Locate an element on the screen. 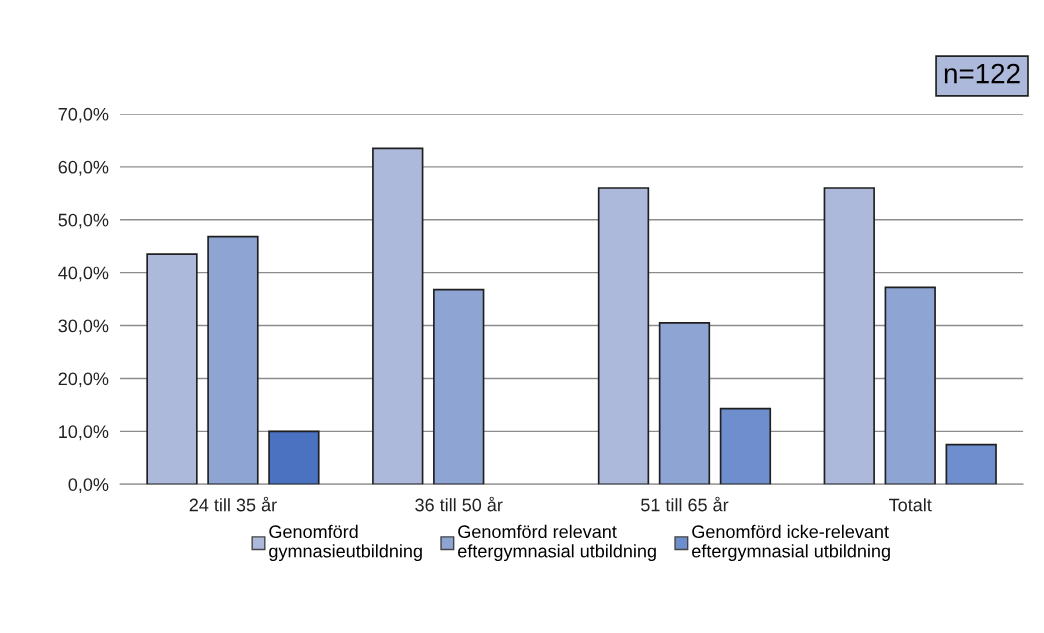  x-tick-label: 24 till 35 år is located at coordinates (233, 504).